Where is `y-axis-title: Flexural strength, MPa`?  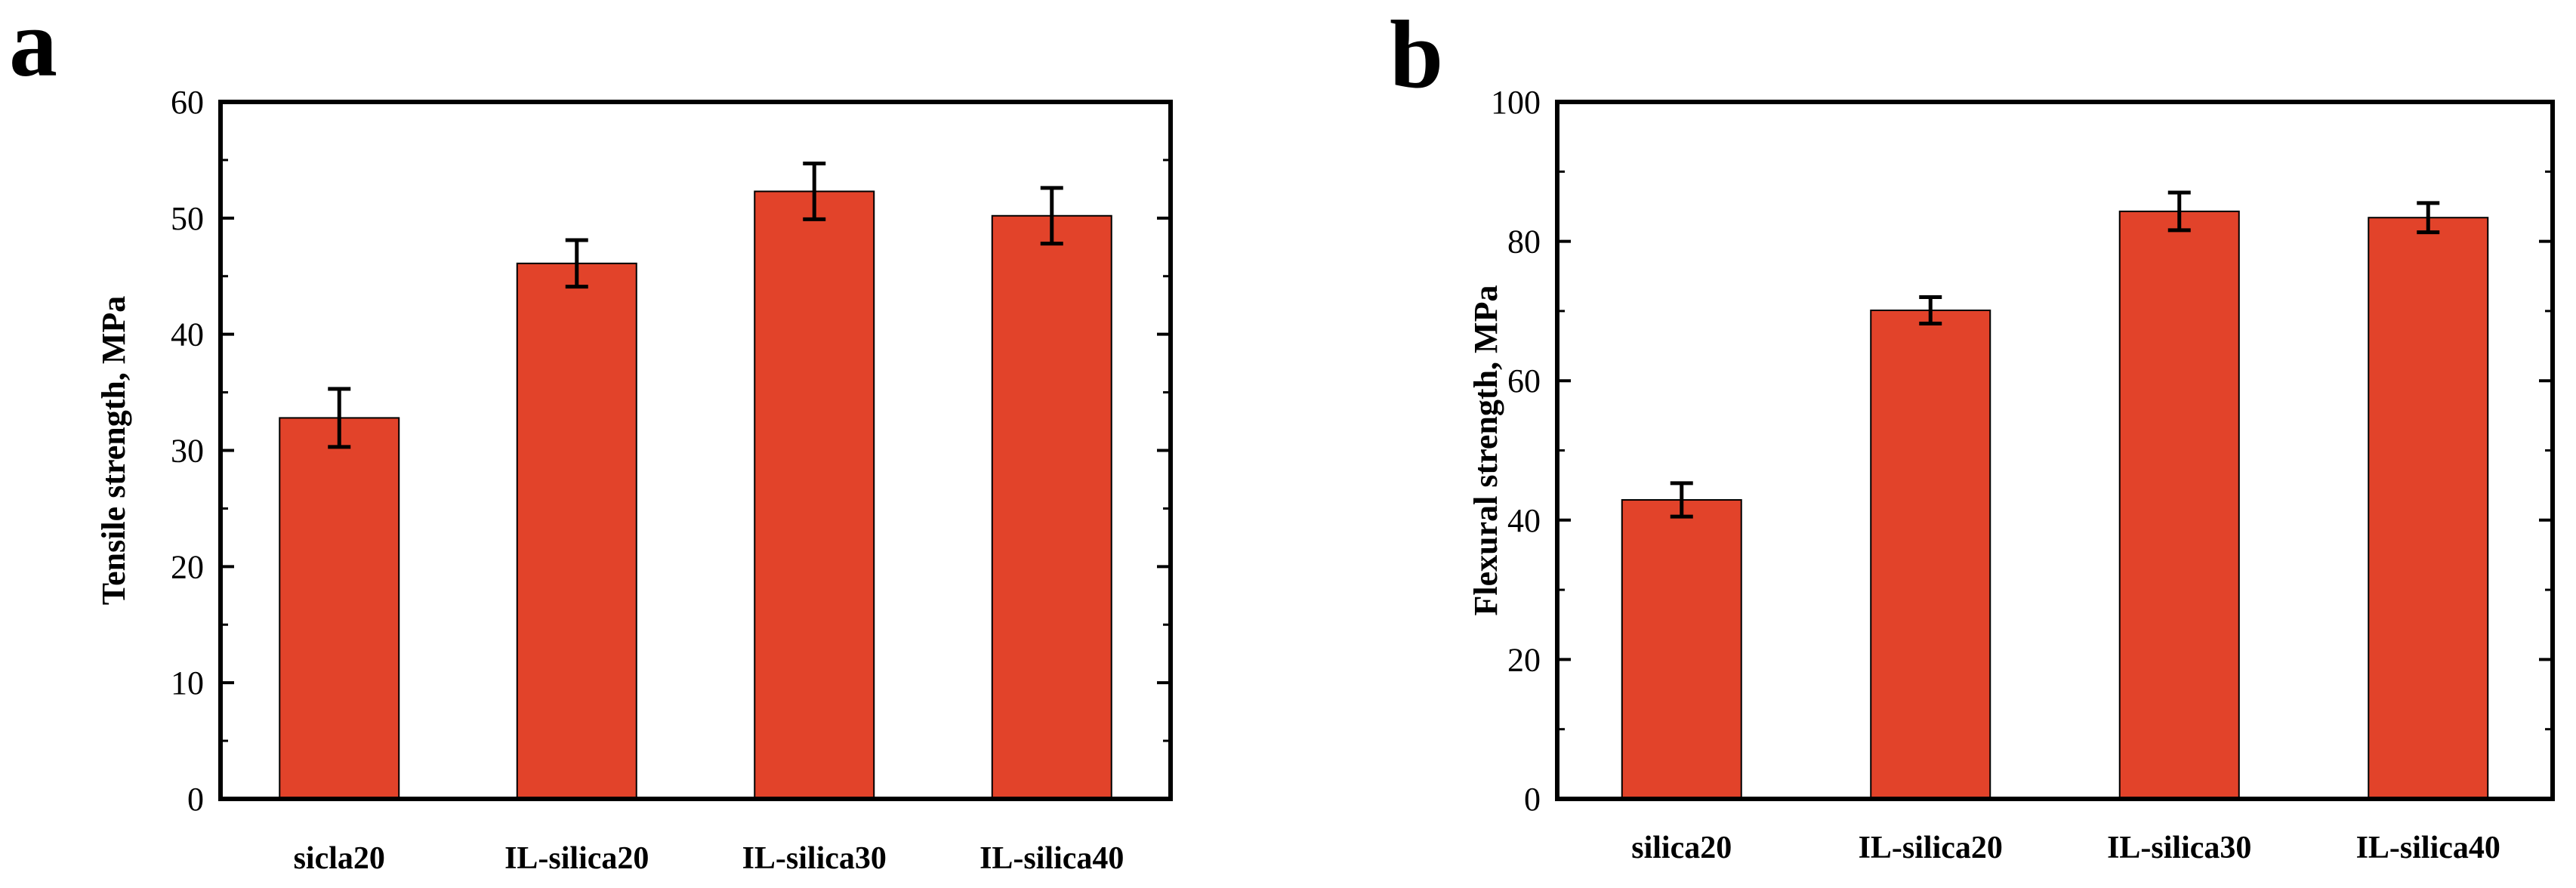
y-axis-title: Flexural strength, MPa is located at coordinates (1485, 450).